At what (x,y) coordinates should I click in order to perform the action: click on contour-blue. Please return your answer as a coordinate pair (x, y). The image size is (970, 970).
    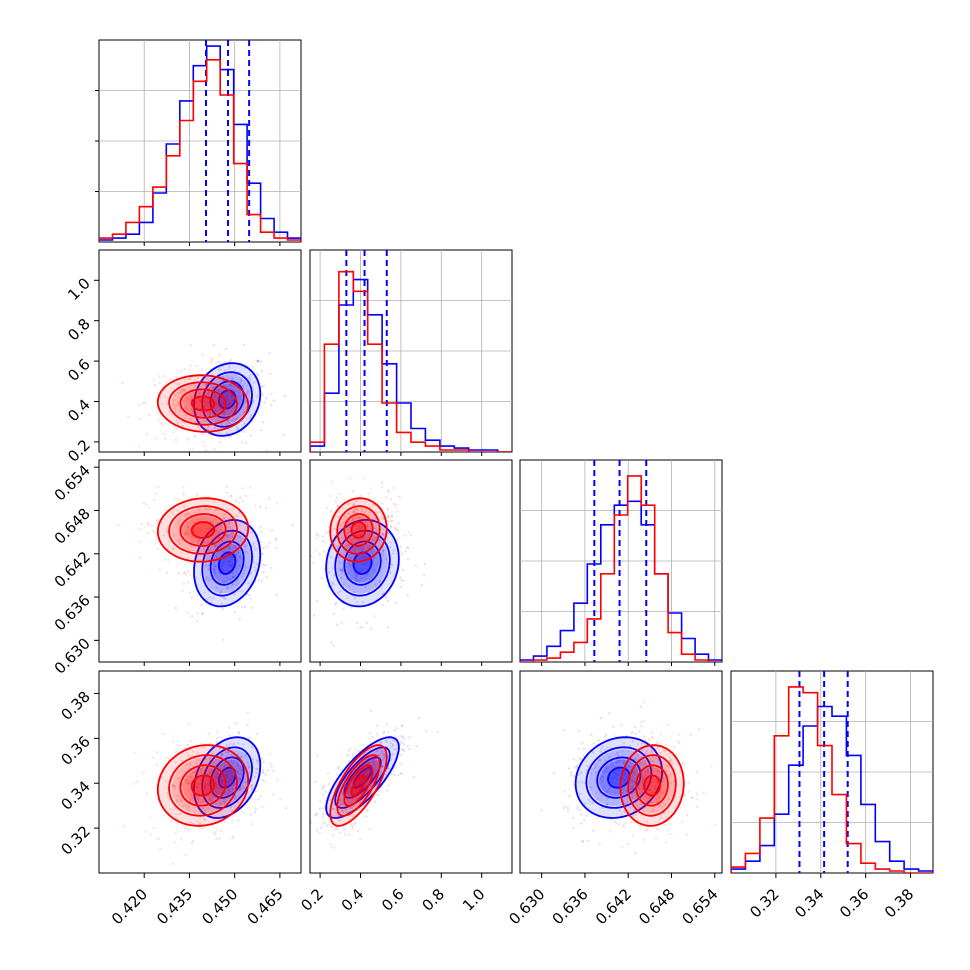
    Looking at the image, I should click on (227, 563).